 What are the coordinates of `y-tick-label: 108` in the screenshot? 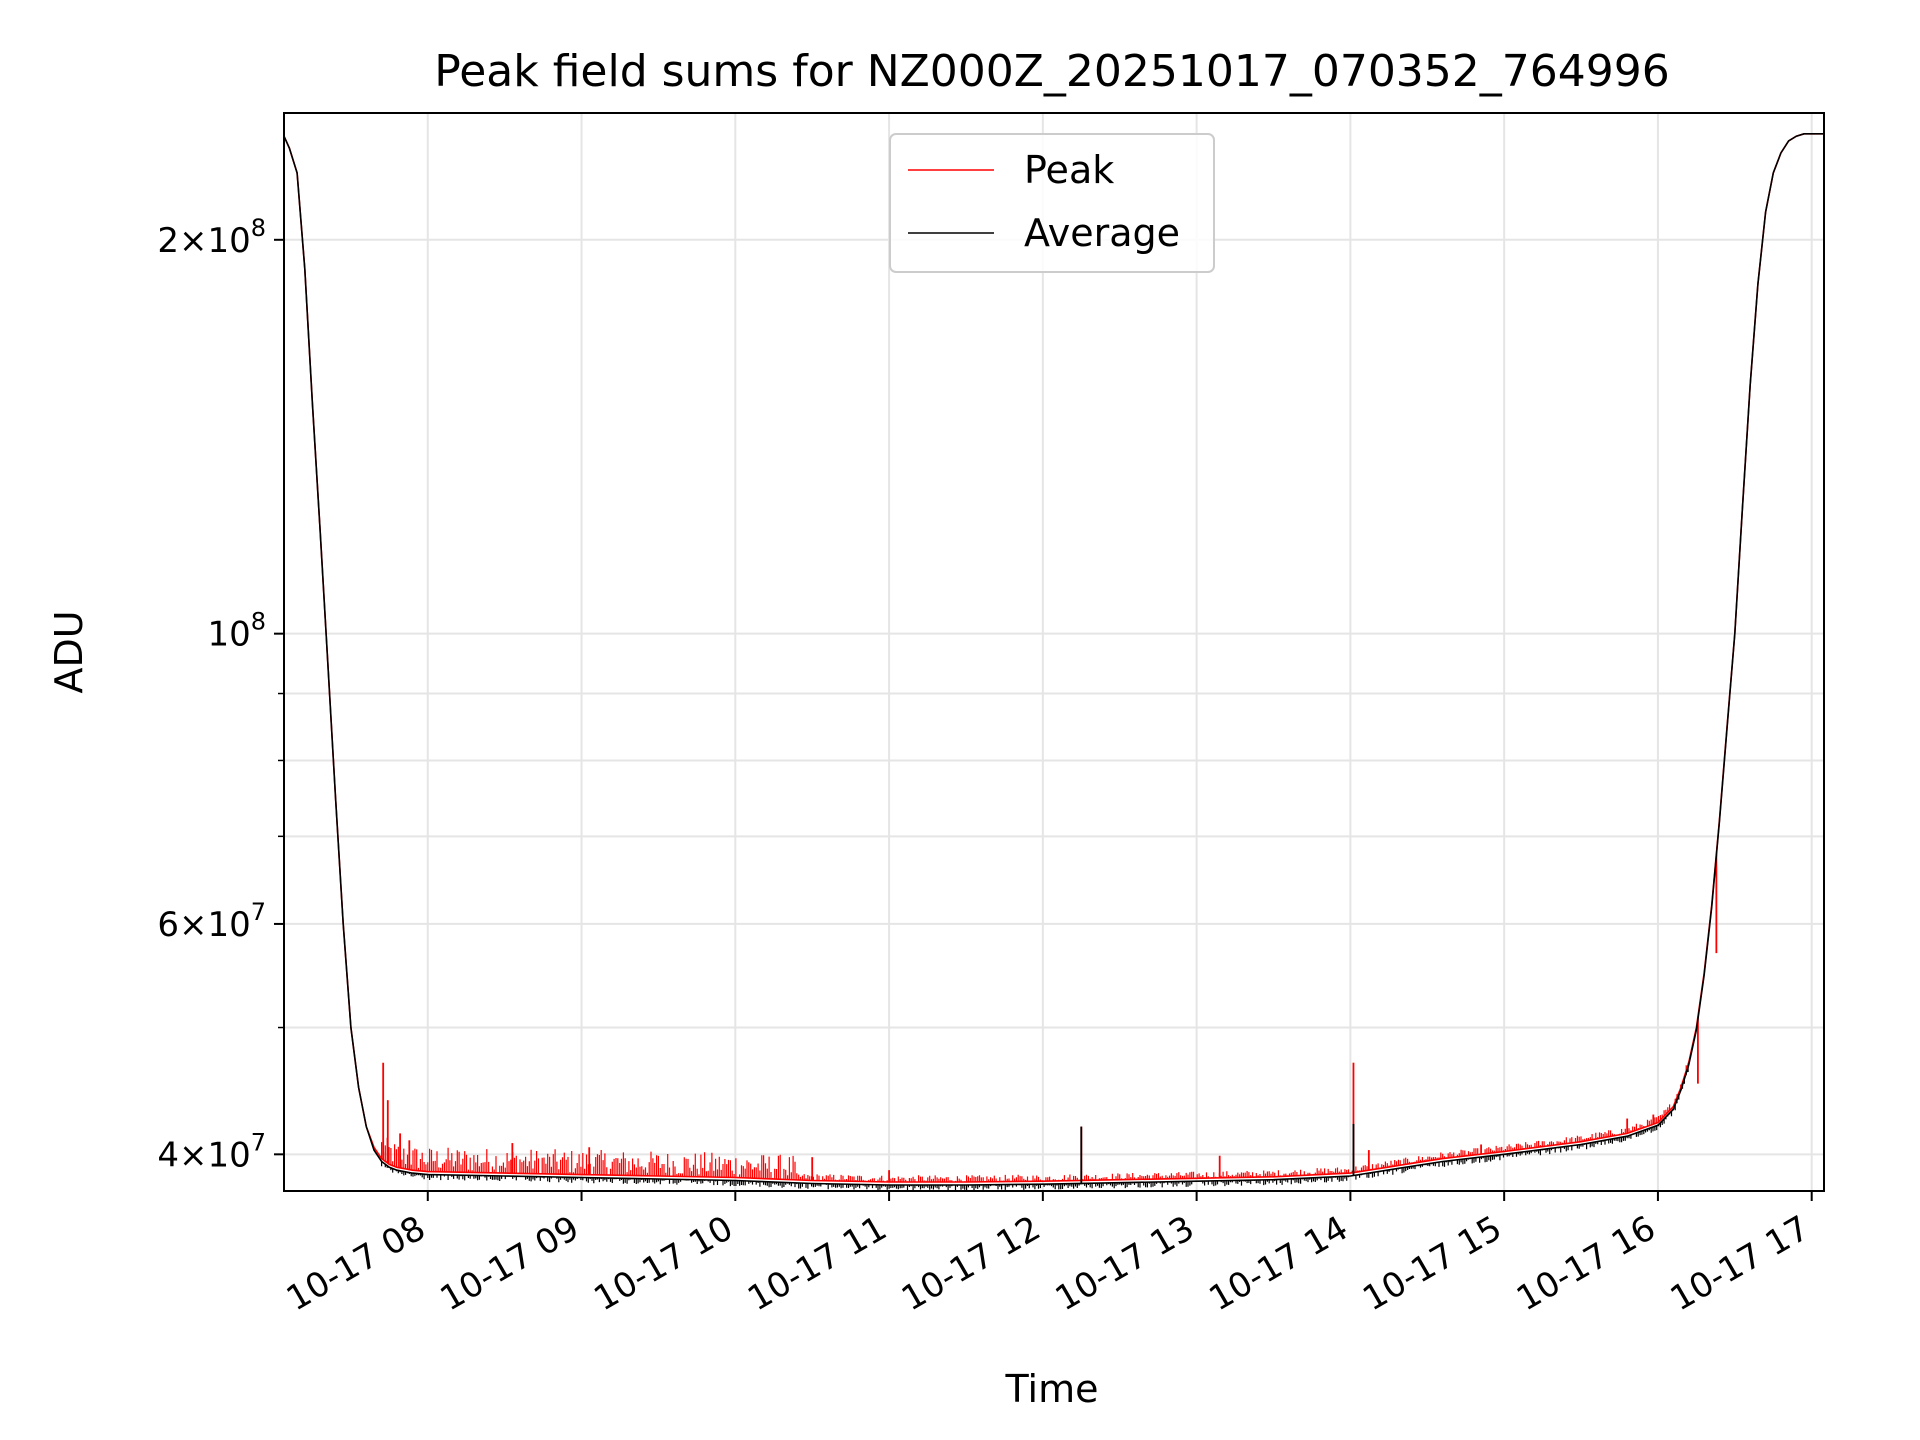 It's located at (236, 631).